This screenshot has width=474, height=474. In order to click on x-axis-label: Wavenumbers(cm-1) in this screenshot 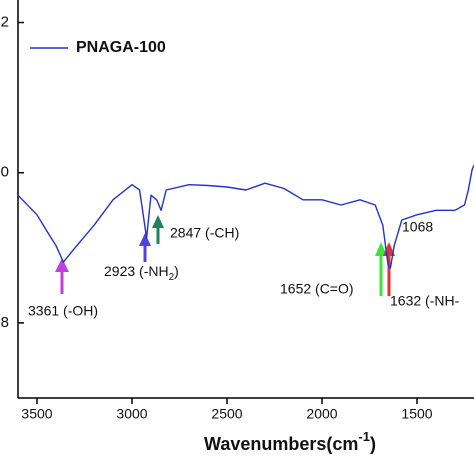, I will do `click(290, 441)`.